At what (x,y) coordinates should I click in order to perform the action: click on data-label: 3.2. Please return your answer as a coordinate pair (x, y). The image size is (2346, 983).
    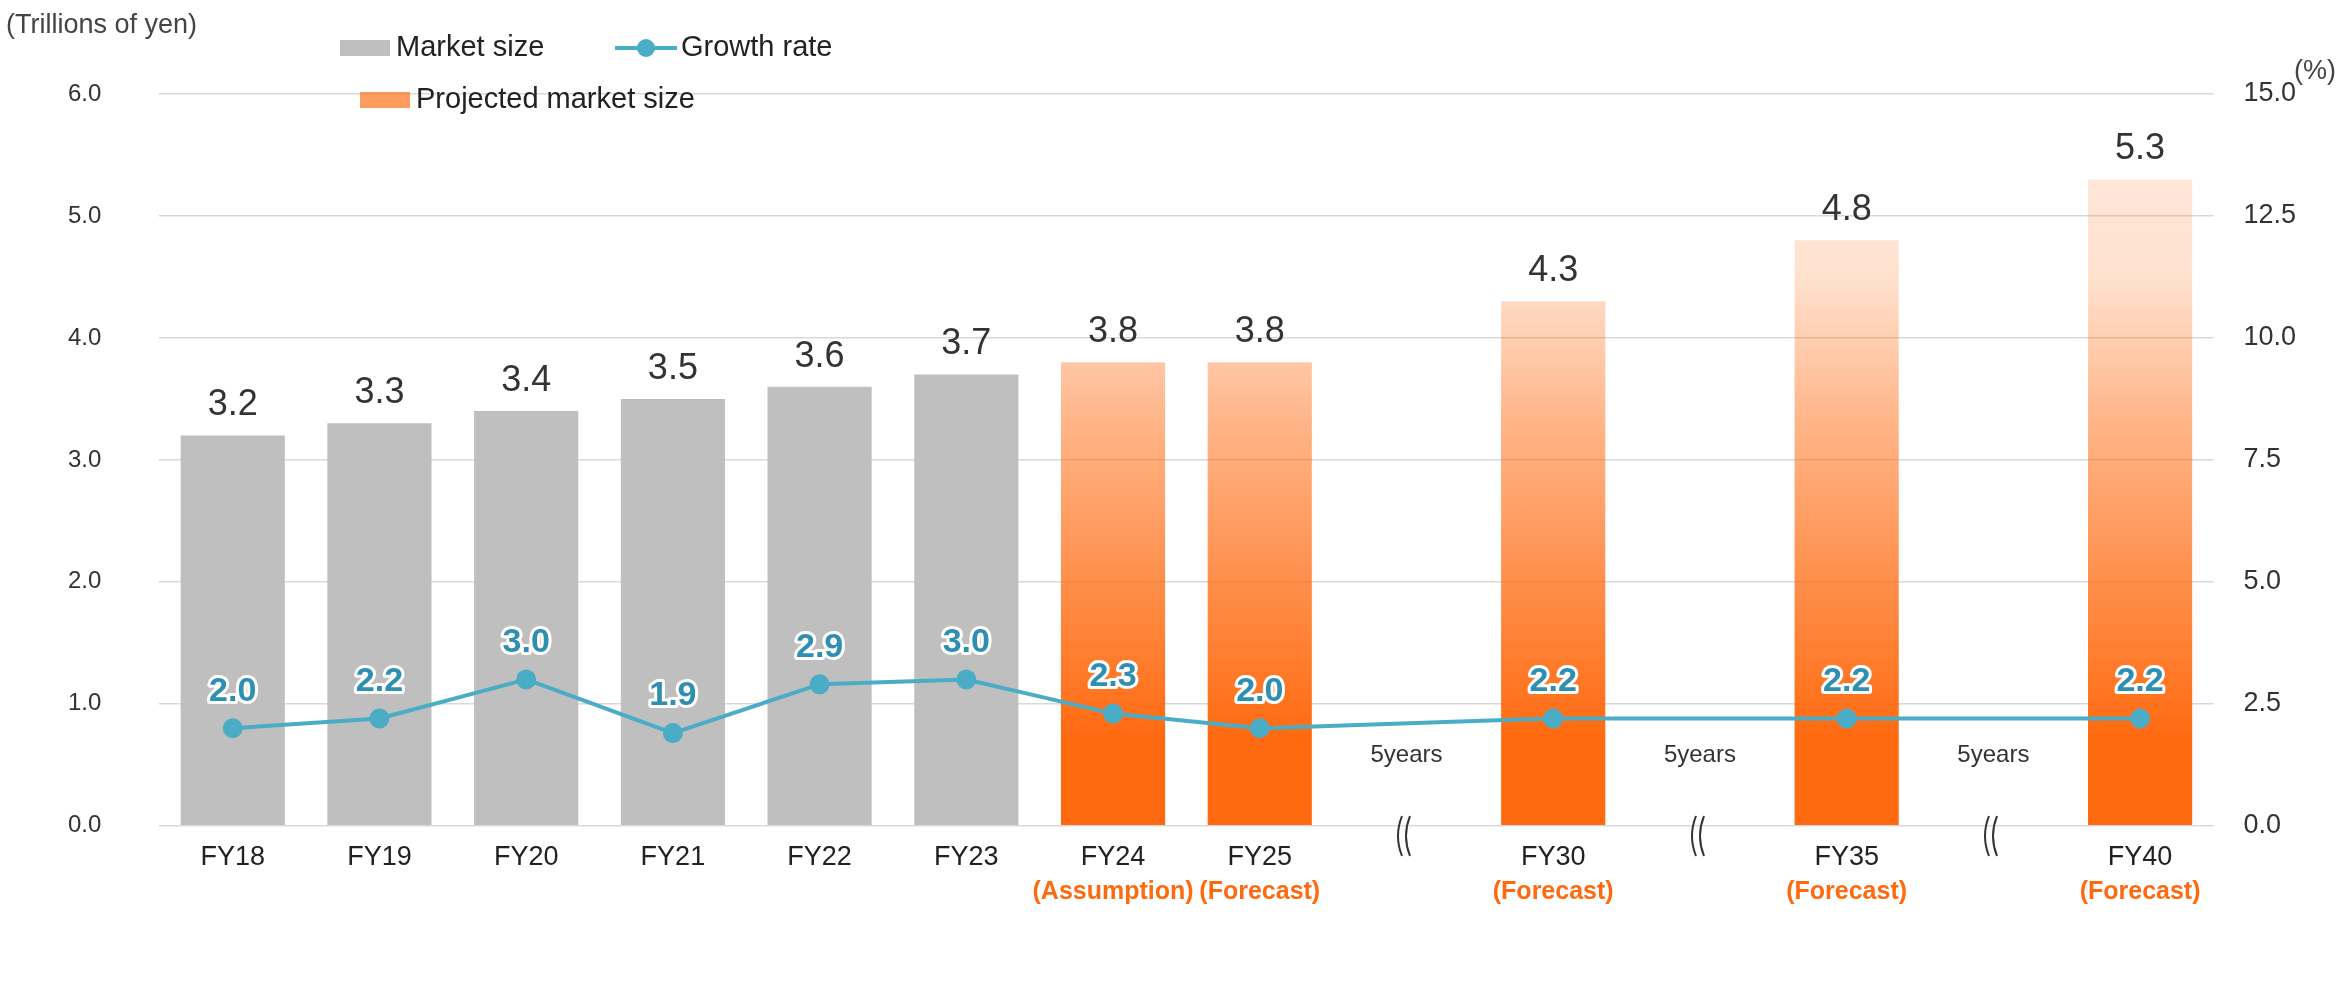
    Looking at the image, I should click on (232, 403).